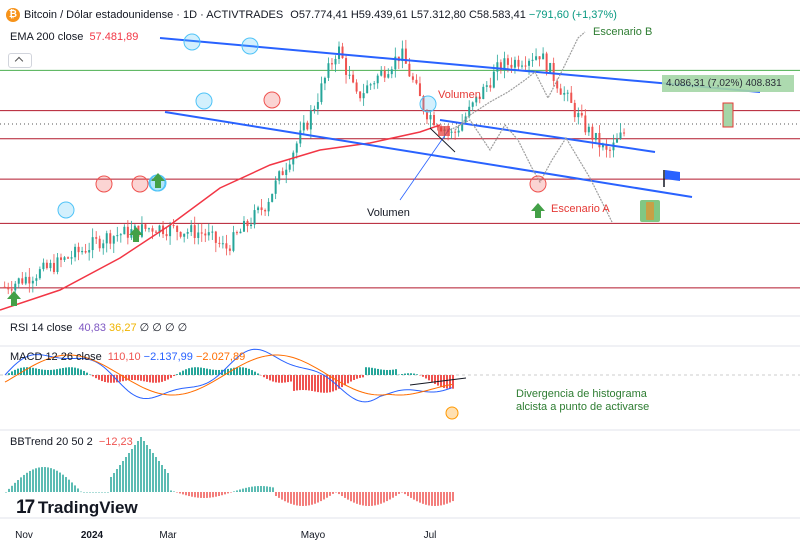 Image resolution: width=800 pixels, height=546 pixels. What do you see at coordinates (115, 442) in the screenshot?
I see `bbtrend-value: −12,23` at bounding box center [115, 442].